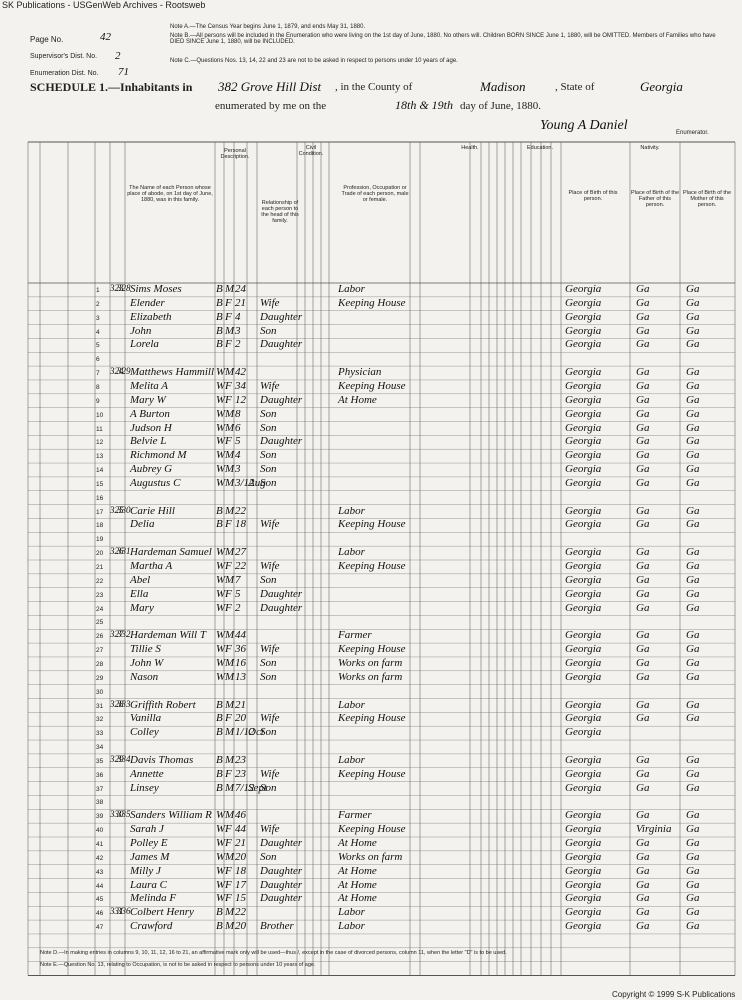  Describe the element at coordinates (100, 886) in the screenshot. I see `cell-line: 44` at that location.